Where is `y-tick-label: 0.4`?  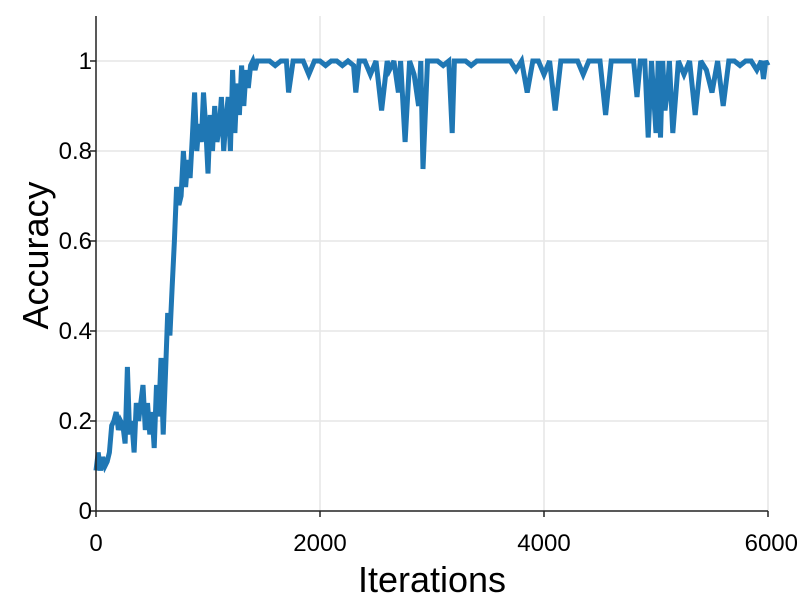
y-tick-label: 0.4 is located at coordinates (75, 331).